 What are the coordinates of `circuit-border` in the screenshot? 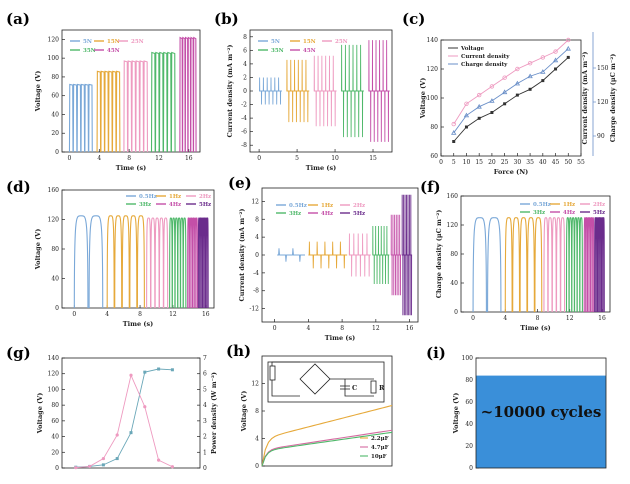 It's located at (326, 382).